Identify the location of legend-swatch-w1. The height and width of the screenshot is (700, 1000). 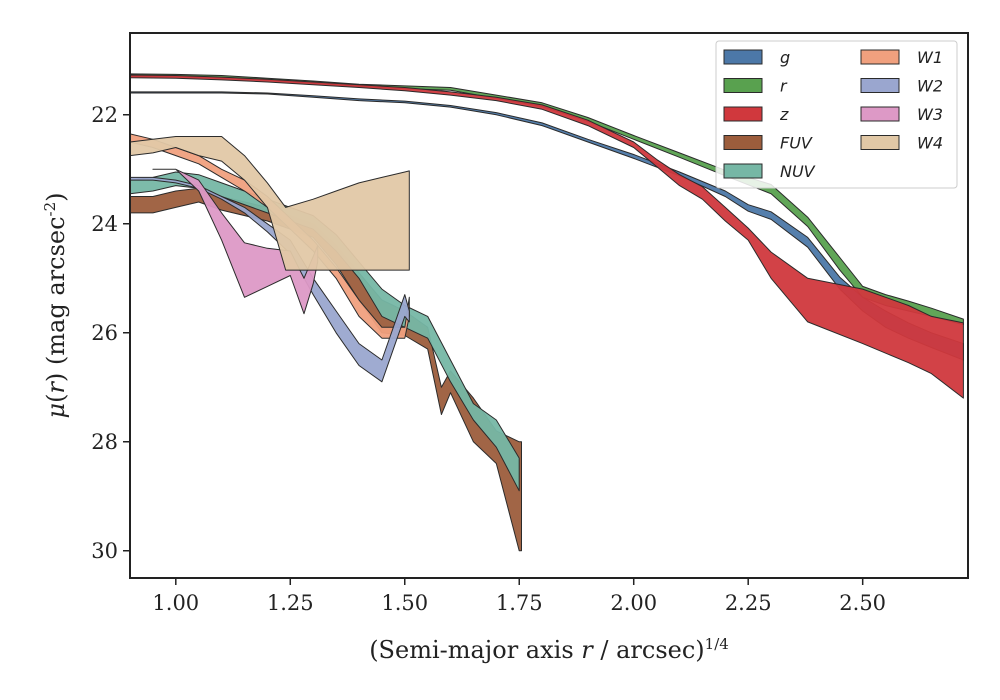
(880, 57).